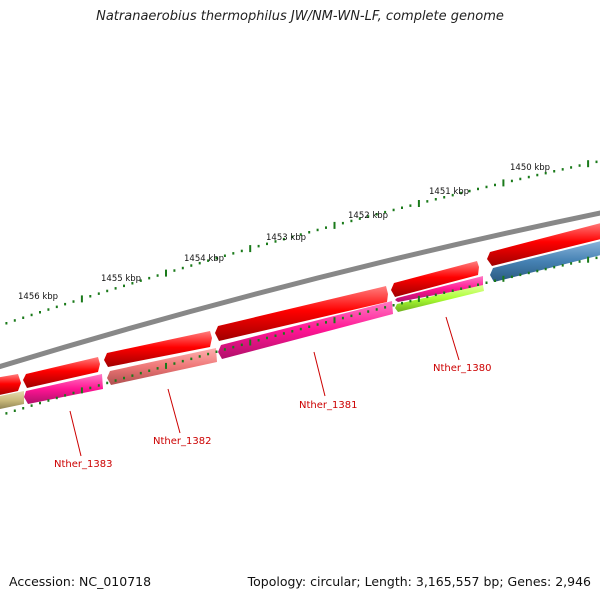  What do you see at coordinates (83, 464) in the screenshot?
I see `gene-label: Nther_1383` at bounding box center [83, 464].